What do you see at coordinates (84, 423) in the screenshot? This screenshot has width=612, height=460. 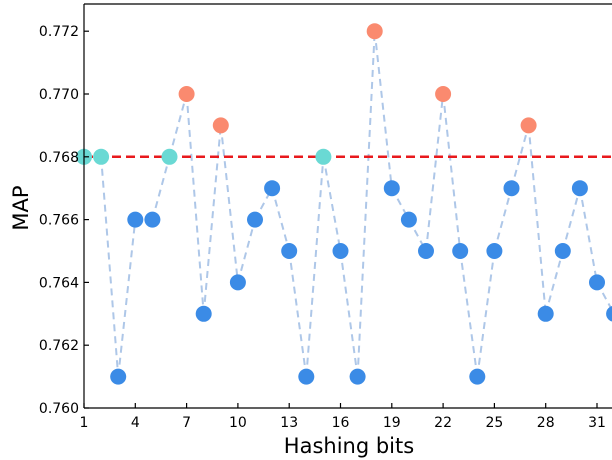 I see `x-tick-label: 1` at bounding box center [84, 423].